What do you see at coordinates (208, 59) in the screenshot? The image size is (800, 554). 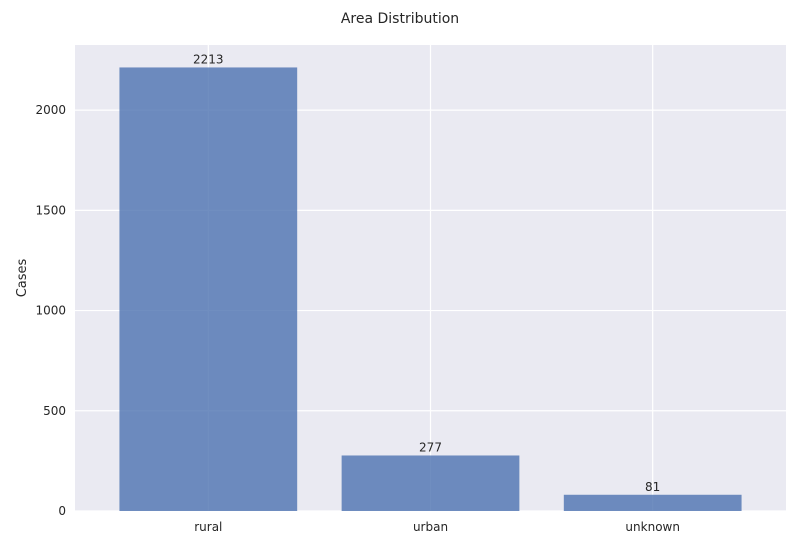 I see `bar-value-label: 2213` at bounding box center [208, 59].